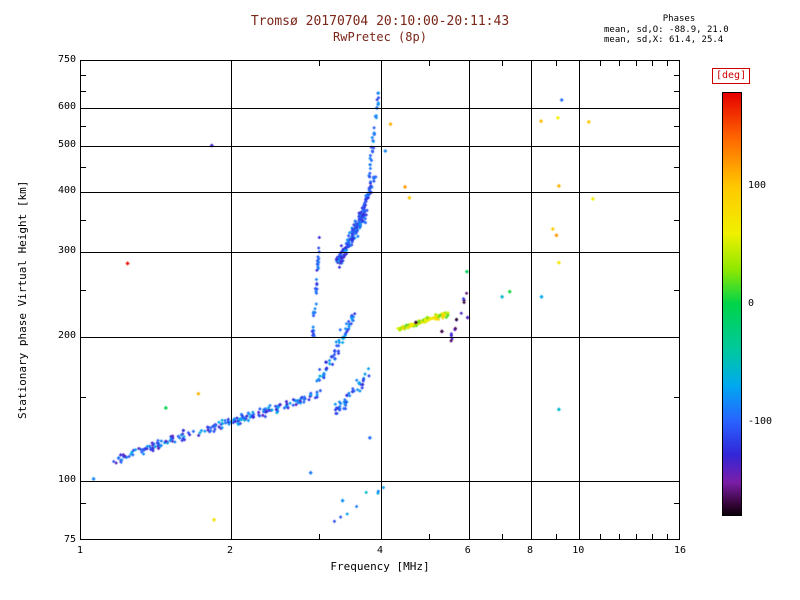 This screenshot has width=800, height=600. I want to click on y-axis-label: Stationary phase Virtual Height [km], so click(22, 300).